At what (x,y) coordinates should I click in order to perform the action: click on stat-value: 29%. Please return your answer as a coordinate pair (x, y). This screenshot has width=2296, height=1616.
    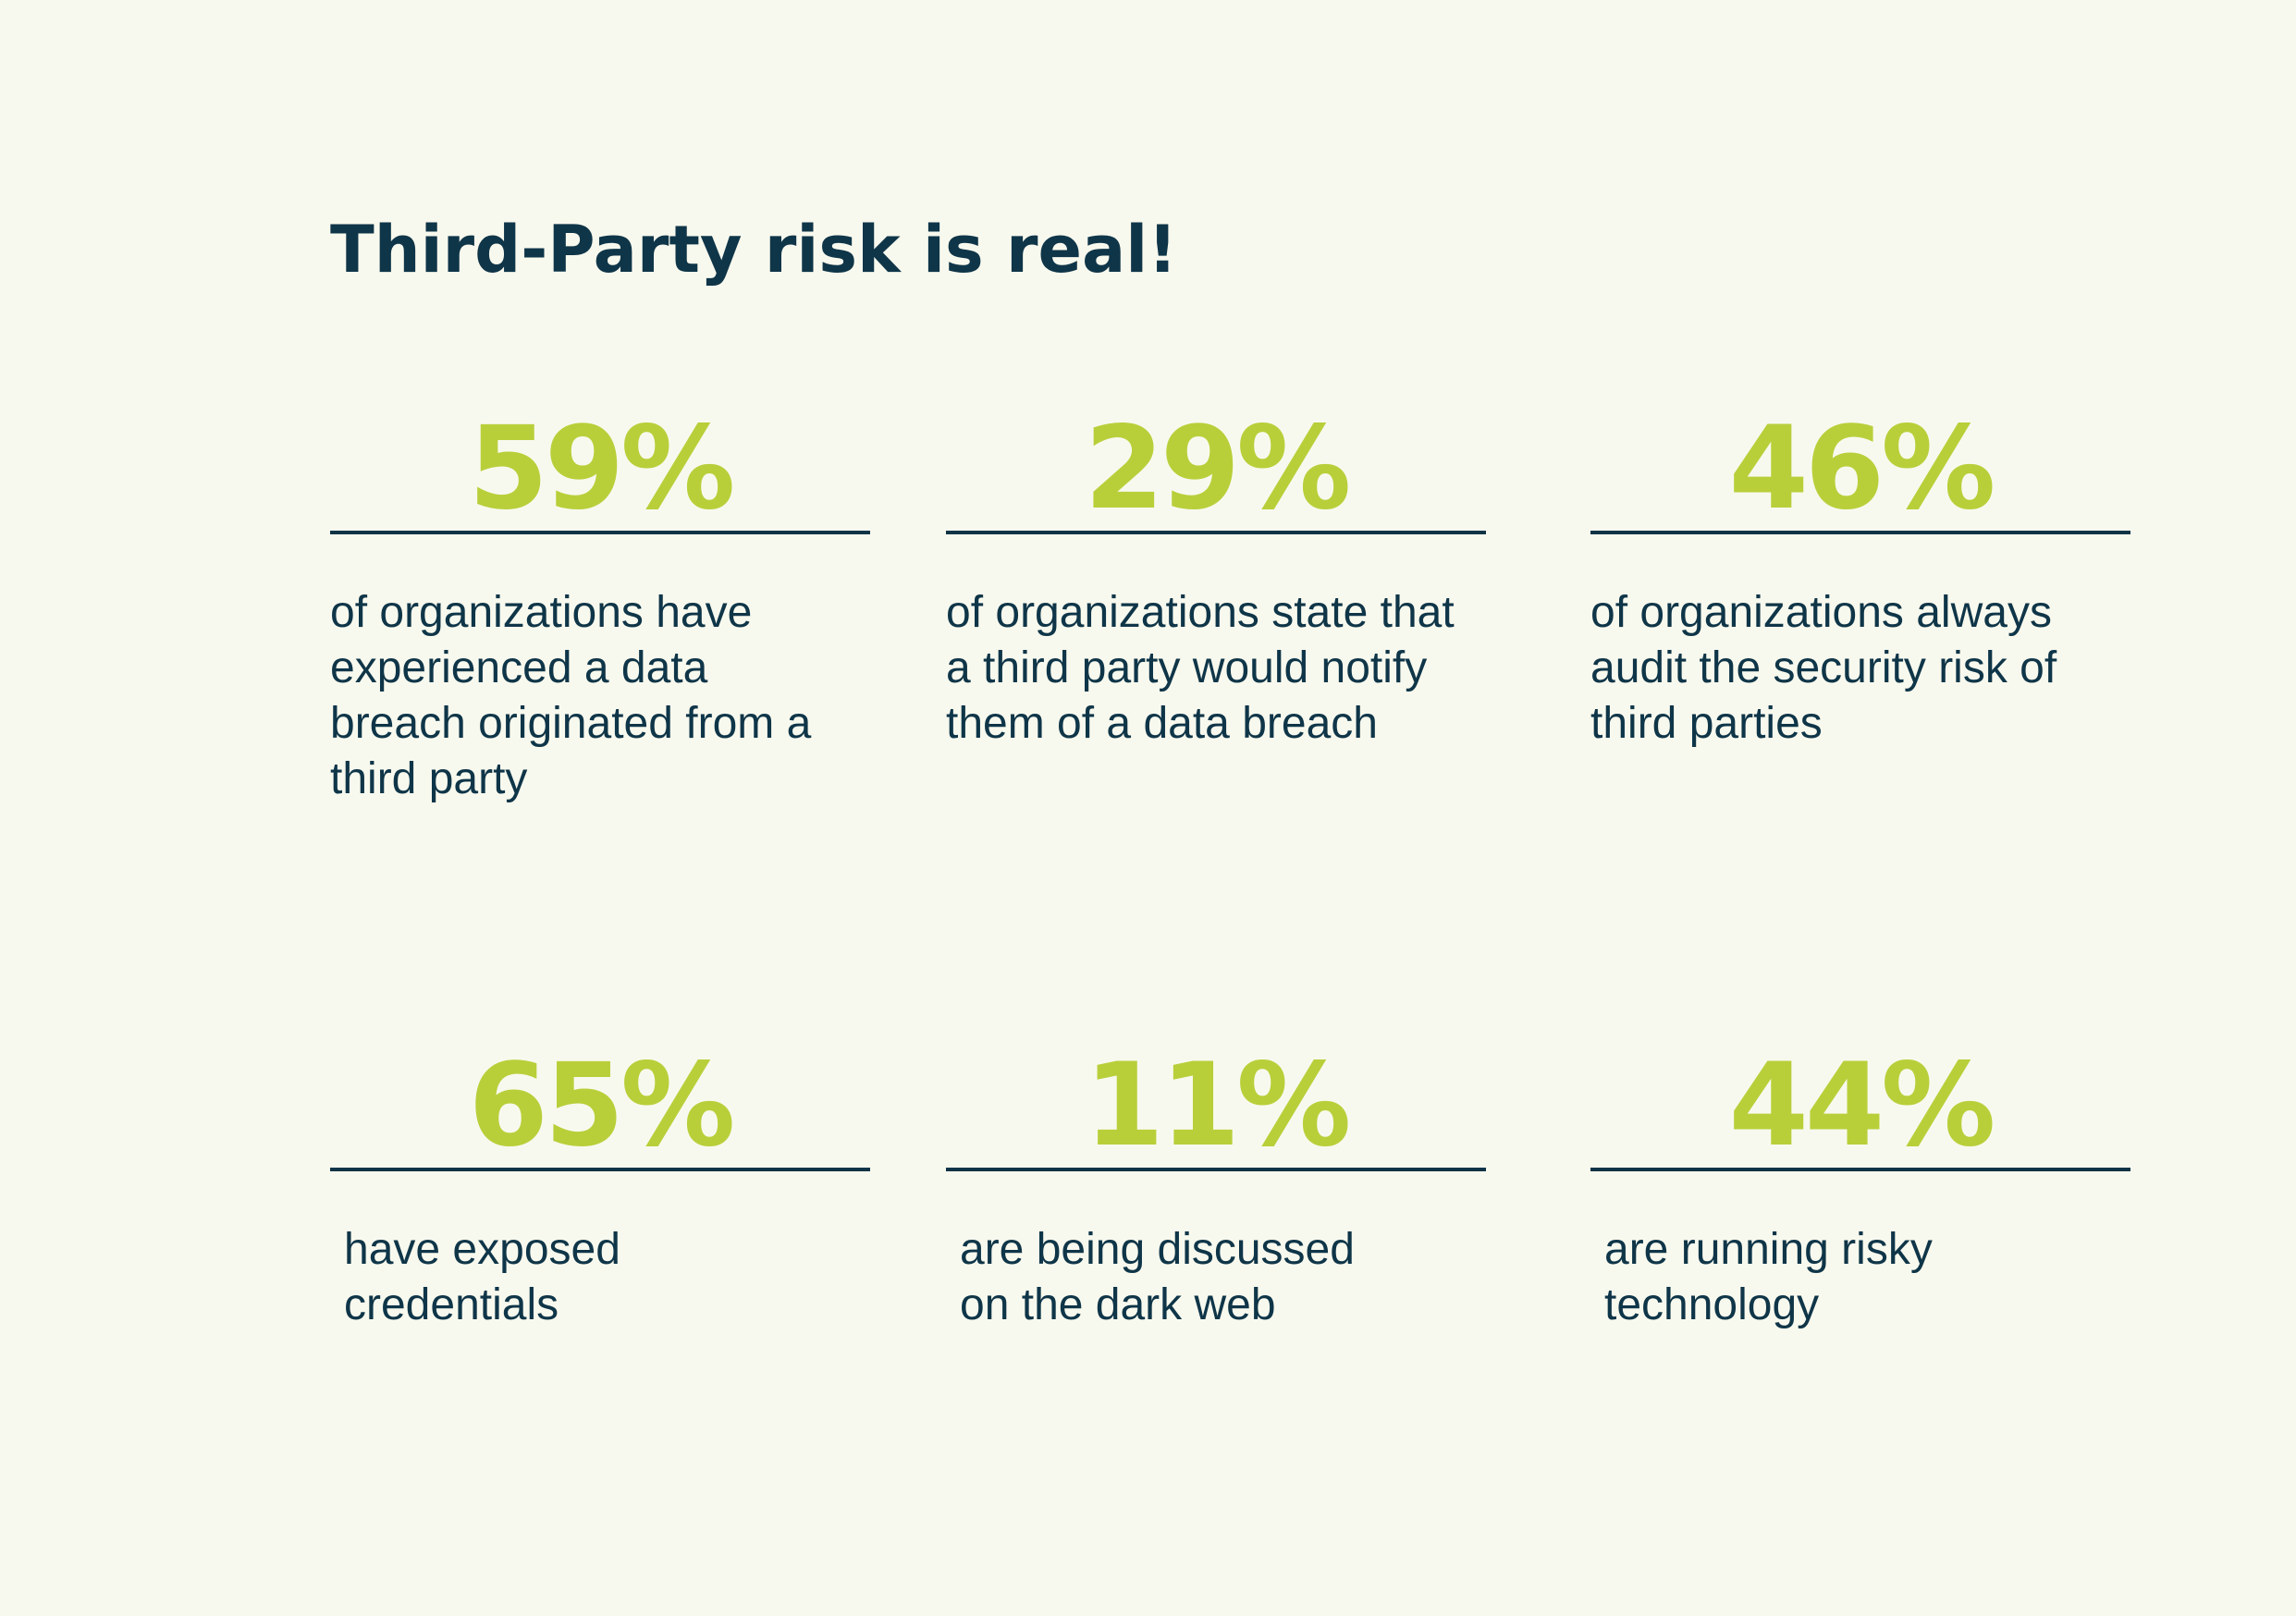
    Looking at the image, I should click on (1218, 468).